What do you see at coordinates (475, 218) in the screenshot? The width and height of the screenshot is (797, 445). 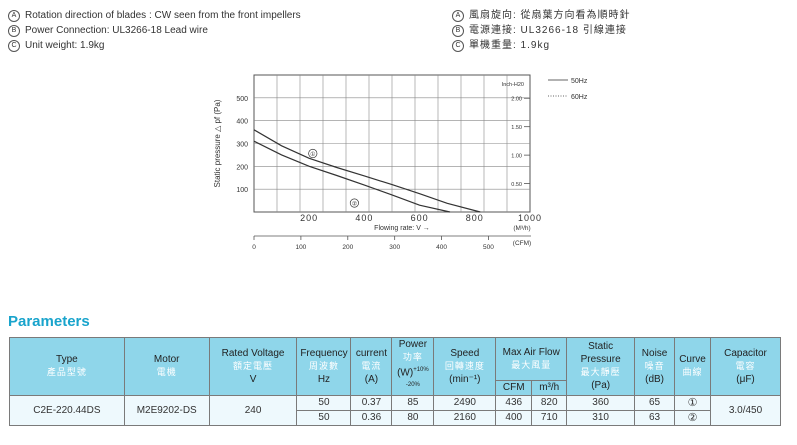 I see `x-tick-label: 800` at bounding box center [475, 218].